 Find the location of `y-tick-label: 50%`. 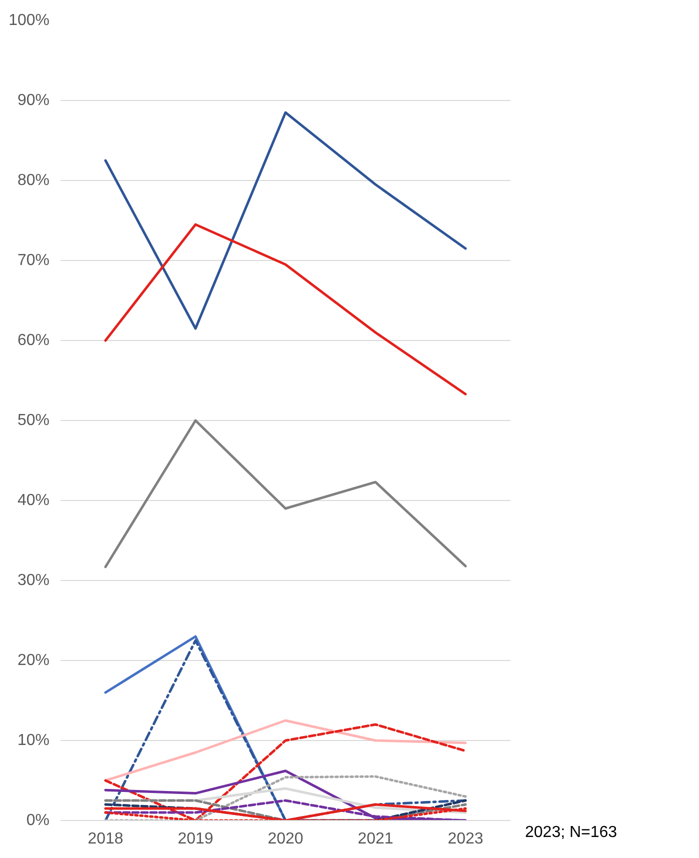

y-tick-label: 50% is located at coordinates (33, 420).